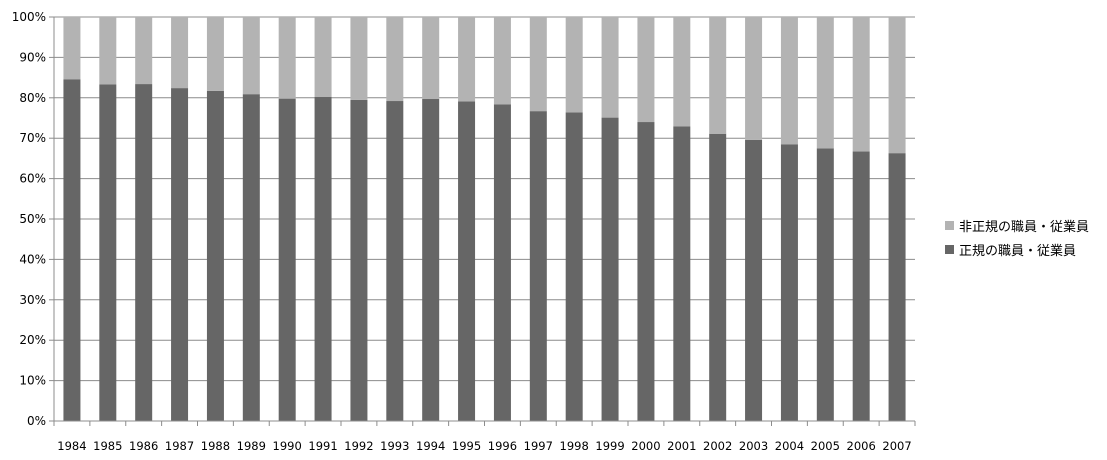  Describe the element at coordinates (251, 446) in the screenshot. I see `x-tick-label: 1989` at that location.